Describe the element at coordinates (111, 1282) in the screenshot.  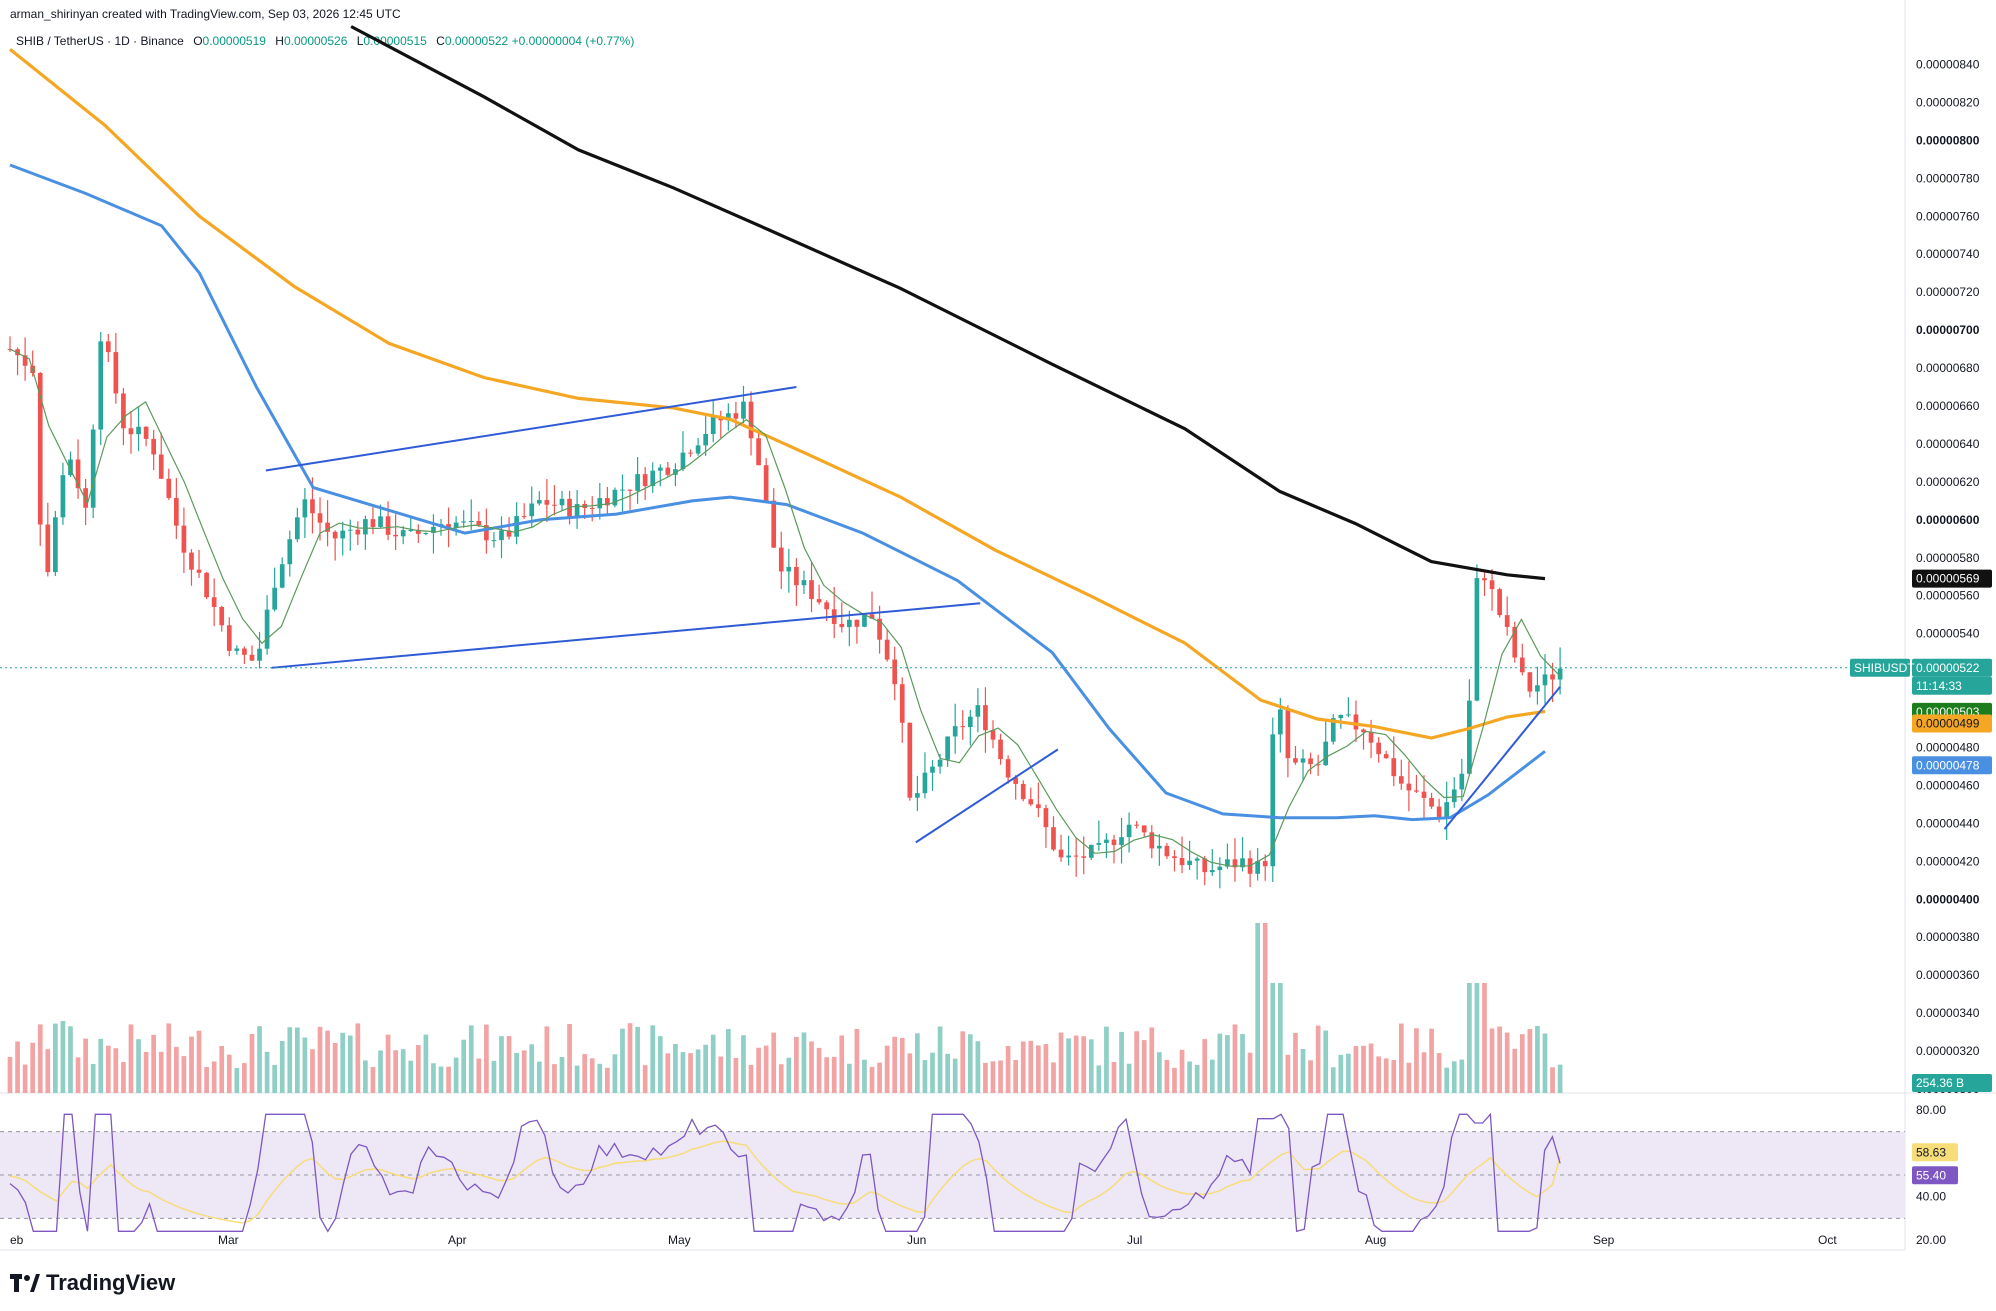
I see `tradingview-logo-text: TradingView` at that location.